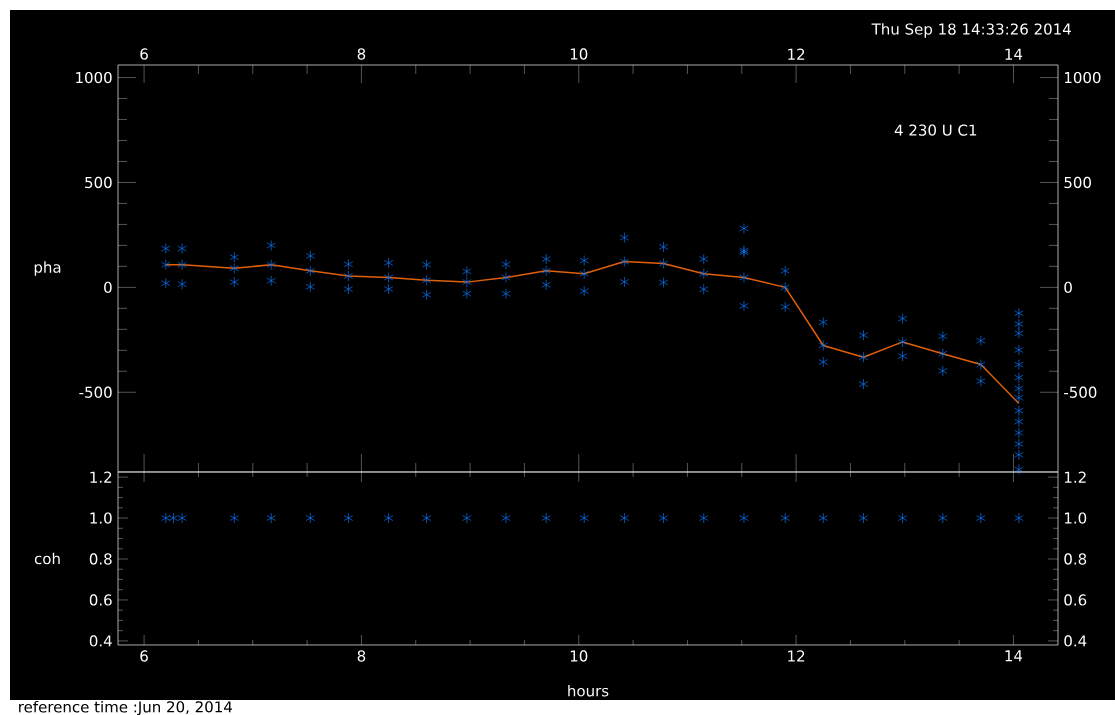 The image size is (1115, 715). I want to click on x-axis-title: hours, so click(588, 690).